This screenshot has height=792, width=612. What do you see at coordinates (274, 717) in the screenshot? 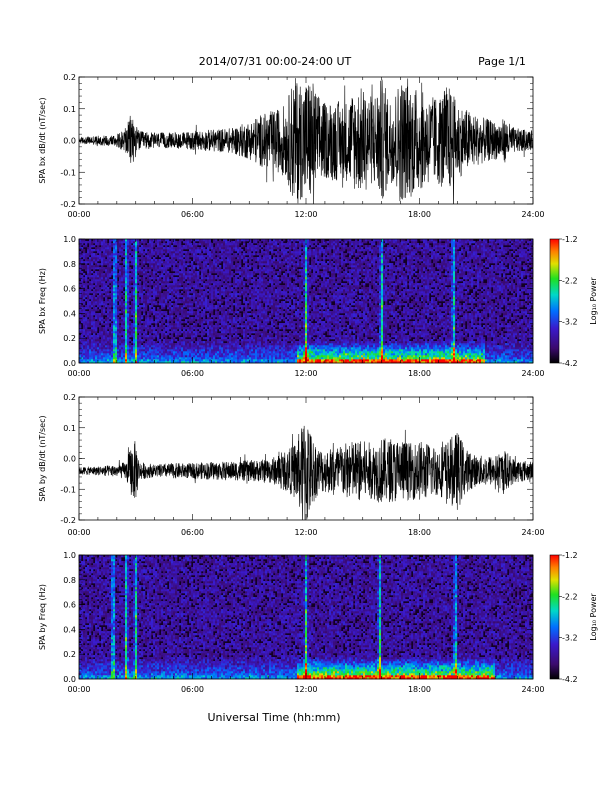
I see `x-axis-title: Universal Time (hh:mm)` at bounding box center [274, 717].